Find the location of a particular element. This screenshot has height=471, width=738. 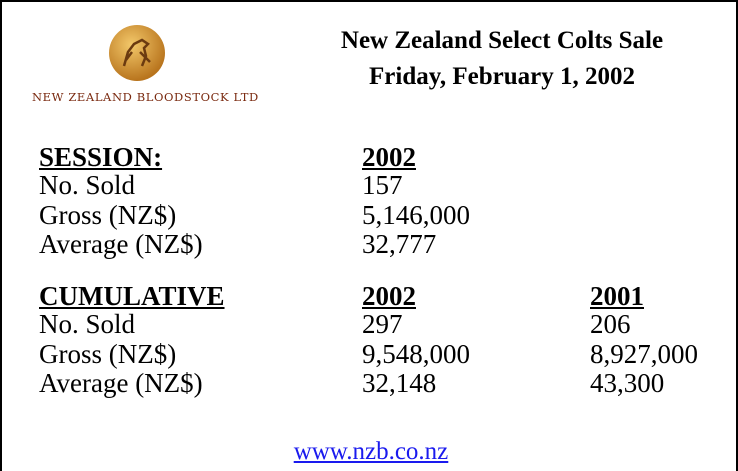

url-link: www.nzb.co.nz is located at coordinates (371, 451).